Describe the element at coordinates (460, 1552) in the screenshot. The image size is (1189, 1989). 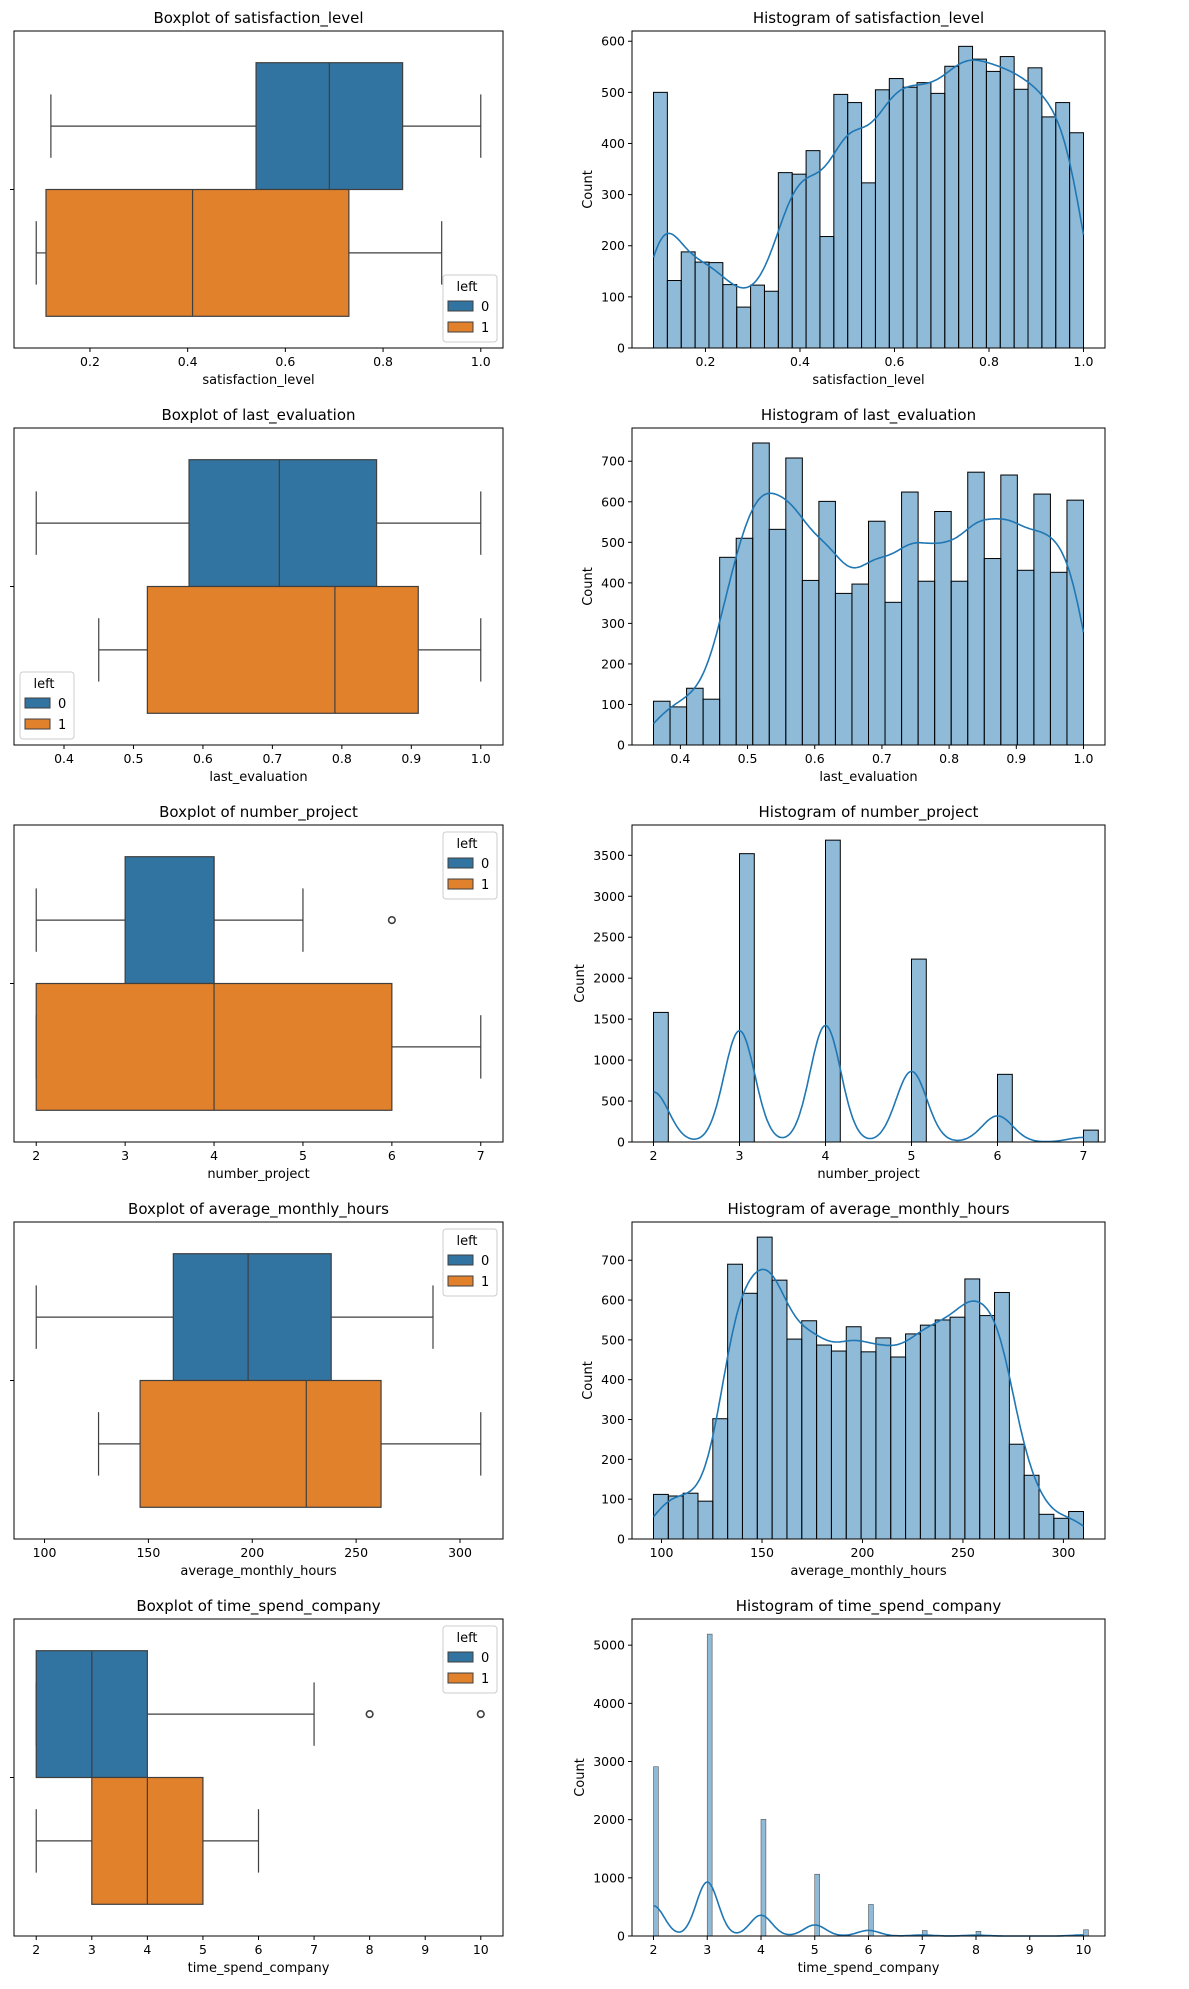
I see `x-tick-label: 300` at that location.